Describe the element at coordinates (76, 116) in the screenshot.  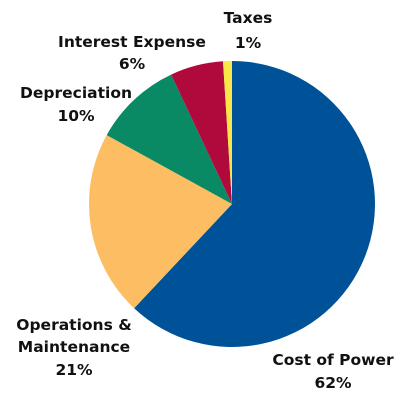
I see `label-depreciation-value: 10%` at that location.